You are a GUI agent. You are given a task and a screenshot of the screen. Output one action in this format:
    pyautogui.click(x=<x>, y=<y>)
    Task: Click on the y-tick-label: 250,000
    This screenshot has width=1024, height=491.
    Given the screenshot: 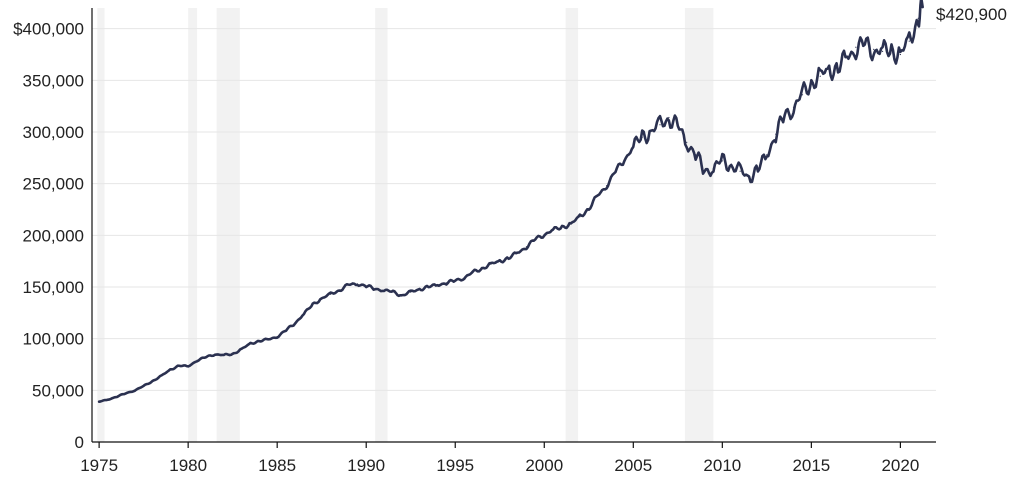 What is the action you would take?
    pyautogui.click(x=53, y=184)
    